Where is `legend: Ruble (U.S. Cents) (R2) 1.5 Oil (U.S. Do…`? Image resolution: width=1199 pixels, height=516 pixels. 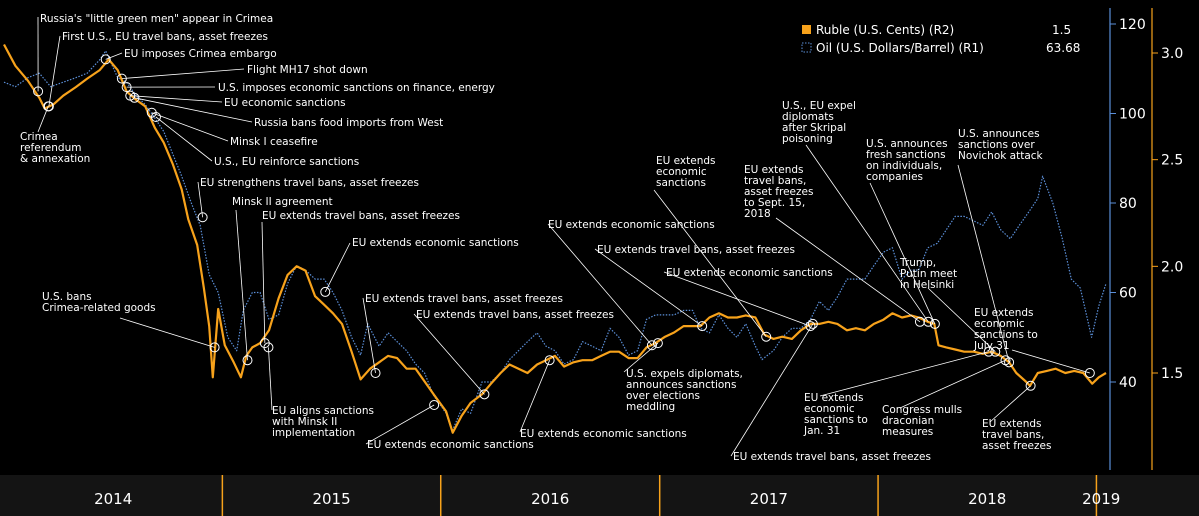
legend: Ruble (U.S. Cents) (R2) 1.5 Oil (U.S. Do… is located at coordinates (940, 39).